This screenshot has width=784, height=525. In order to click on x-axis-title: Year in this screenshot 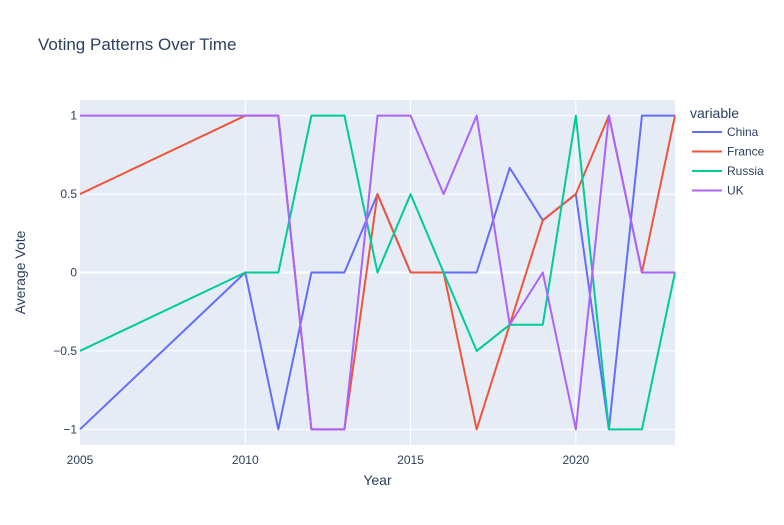, I will do `click(377, 480)`.